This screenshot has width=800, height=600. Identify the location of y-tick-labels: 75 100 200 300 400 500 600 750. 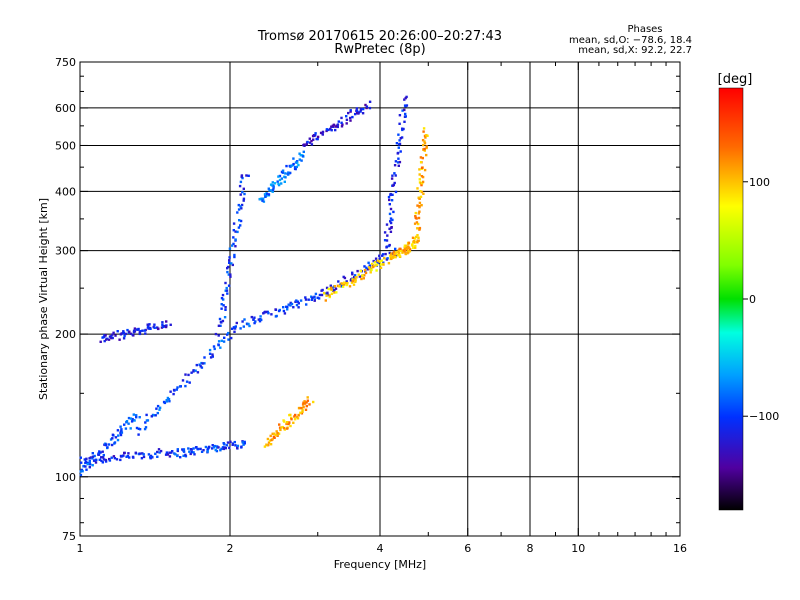
(65, 299).